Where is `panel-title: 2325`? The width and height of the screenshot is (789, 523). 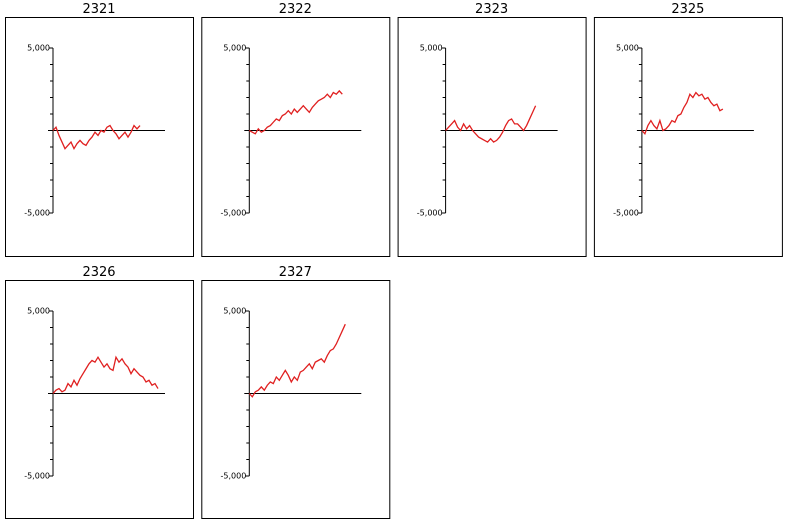 panel-title: 2325 is located at coordinates (687, 9).